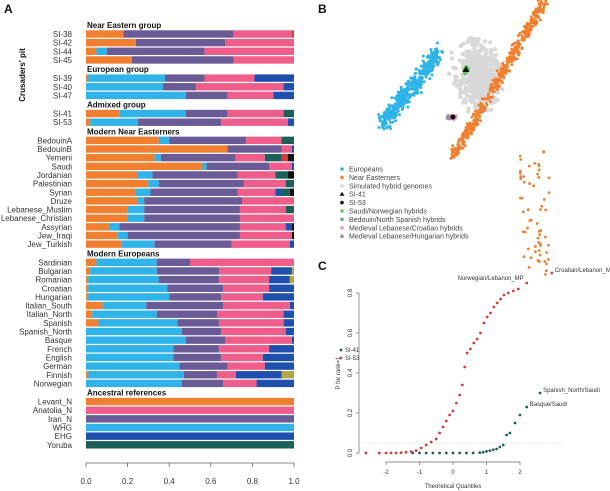 Image resolution: width=610 pixels, height=491 pixels. Describe the element at coordinates (322, 266) in the screenshot. I see `panel-label-c: C` at that location.